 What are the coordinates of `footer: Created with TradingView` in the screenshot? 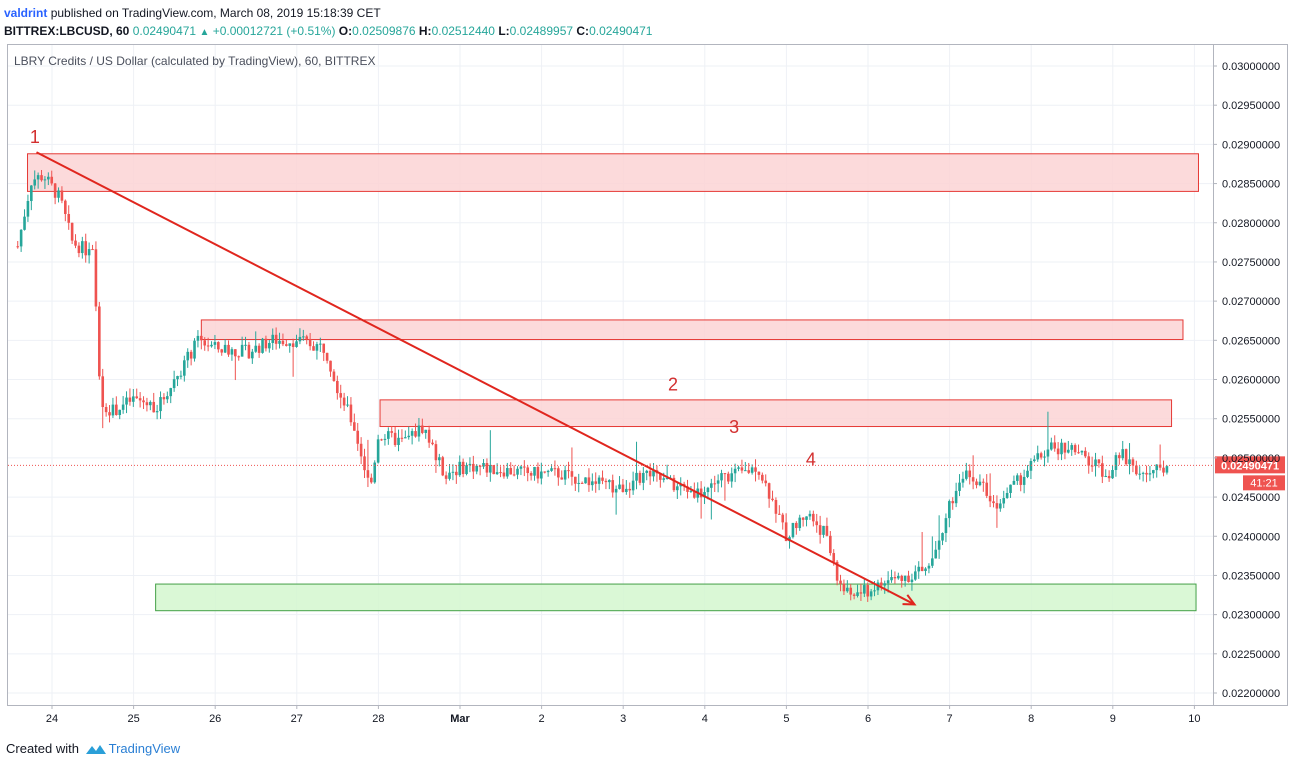 It's located at (93, 749).